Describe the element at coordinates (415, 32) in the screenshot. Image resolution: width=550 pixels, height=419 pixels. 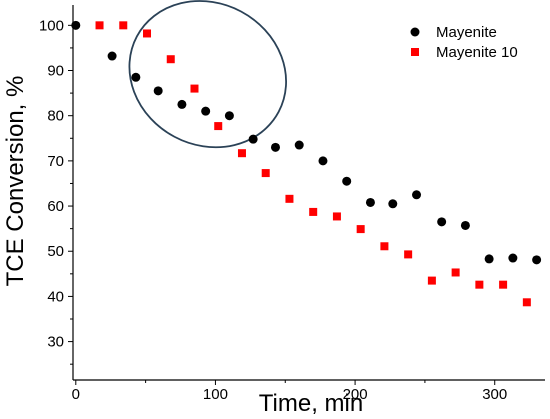
I see `legend-marker-mayenite` at that location.